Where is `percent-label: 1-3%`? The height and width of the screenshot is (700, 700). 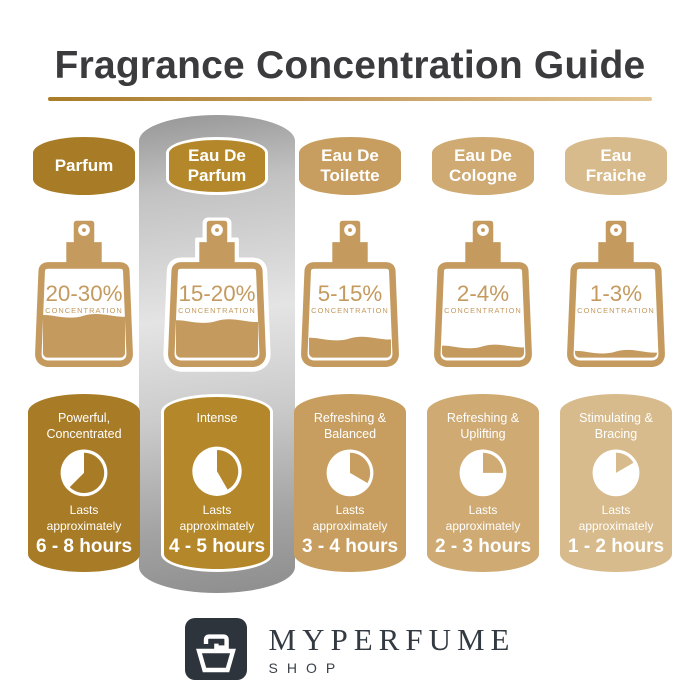 percent-label: 1-3% is located at coordinates (616, 293).